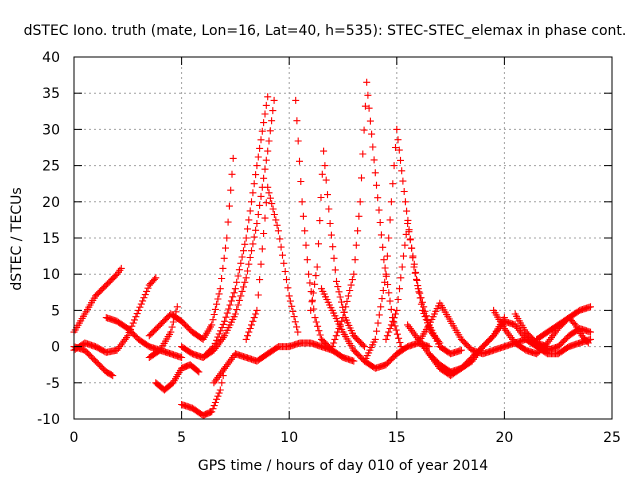  Describe the element at coordinates (51, 167) in the screenshot. I see `y-tick-label: 25` at that location.